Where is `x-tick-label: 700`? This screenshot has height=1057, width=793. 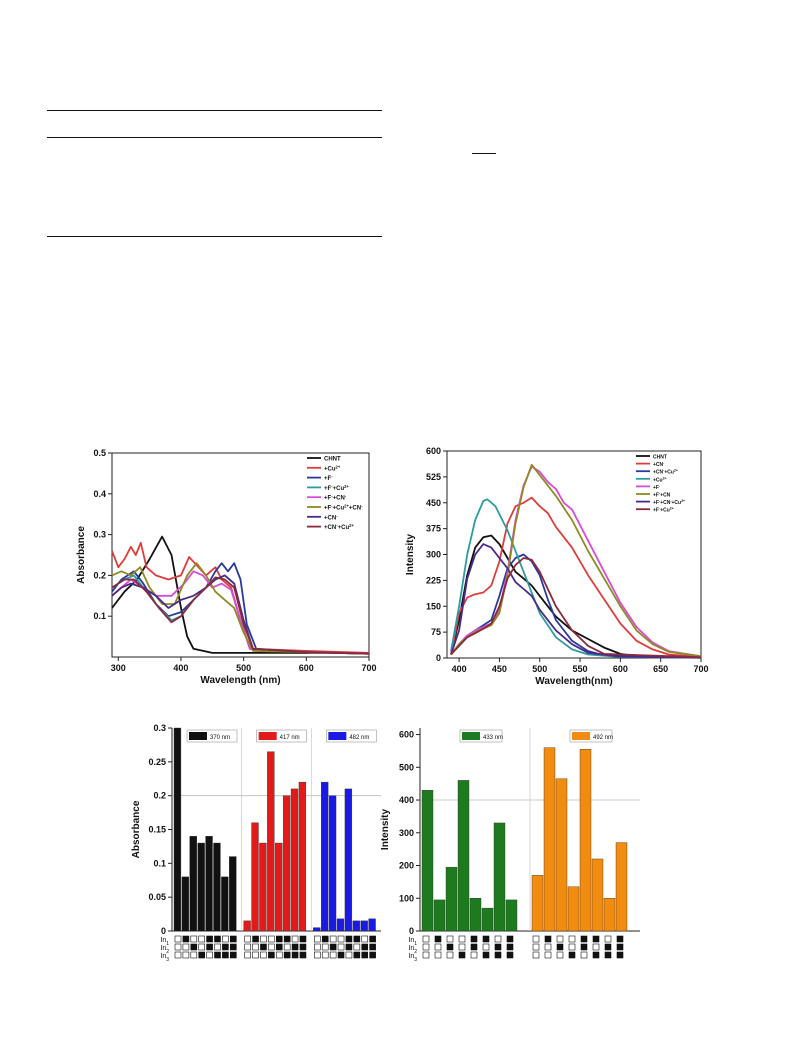
x-tick-label: 700 is located at coordinates (368, 668).